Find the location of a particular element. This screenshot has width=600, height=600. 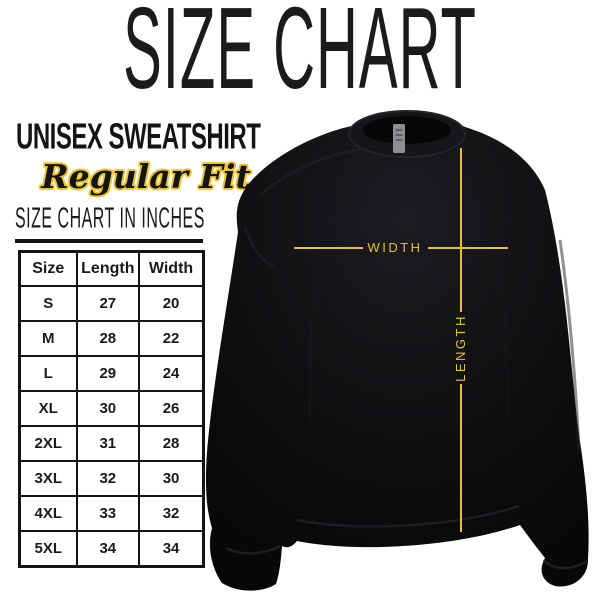

left-shoulder-highlight is located at coordinates (314, 171).